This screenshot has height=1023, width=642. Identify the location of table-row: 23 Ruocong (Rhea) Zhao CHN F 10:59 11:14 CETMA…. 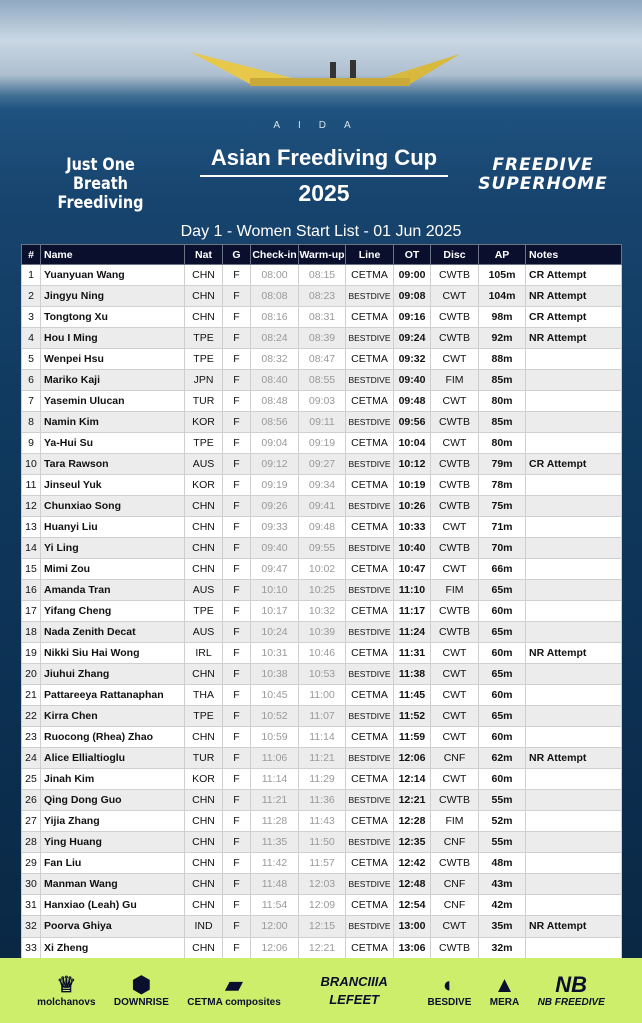
(321, 737).